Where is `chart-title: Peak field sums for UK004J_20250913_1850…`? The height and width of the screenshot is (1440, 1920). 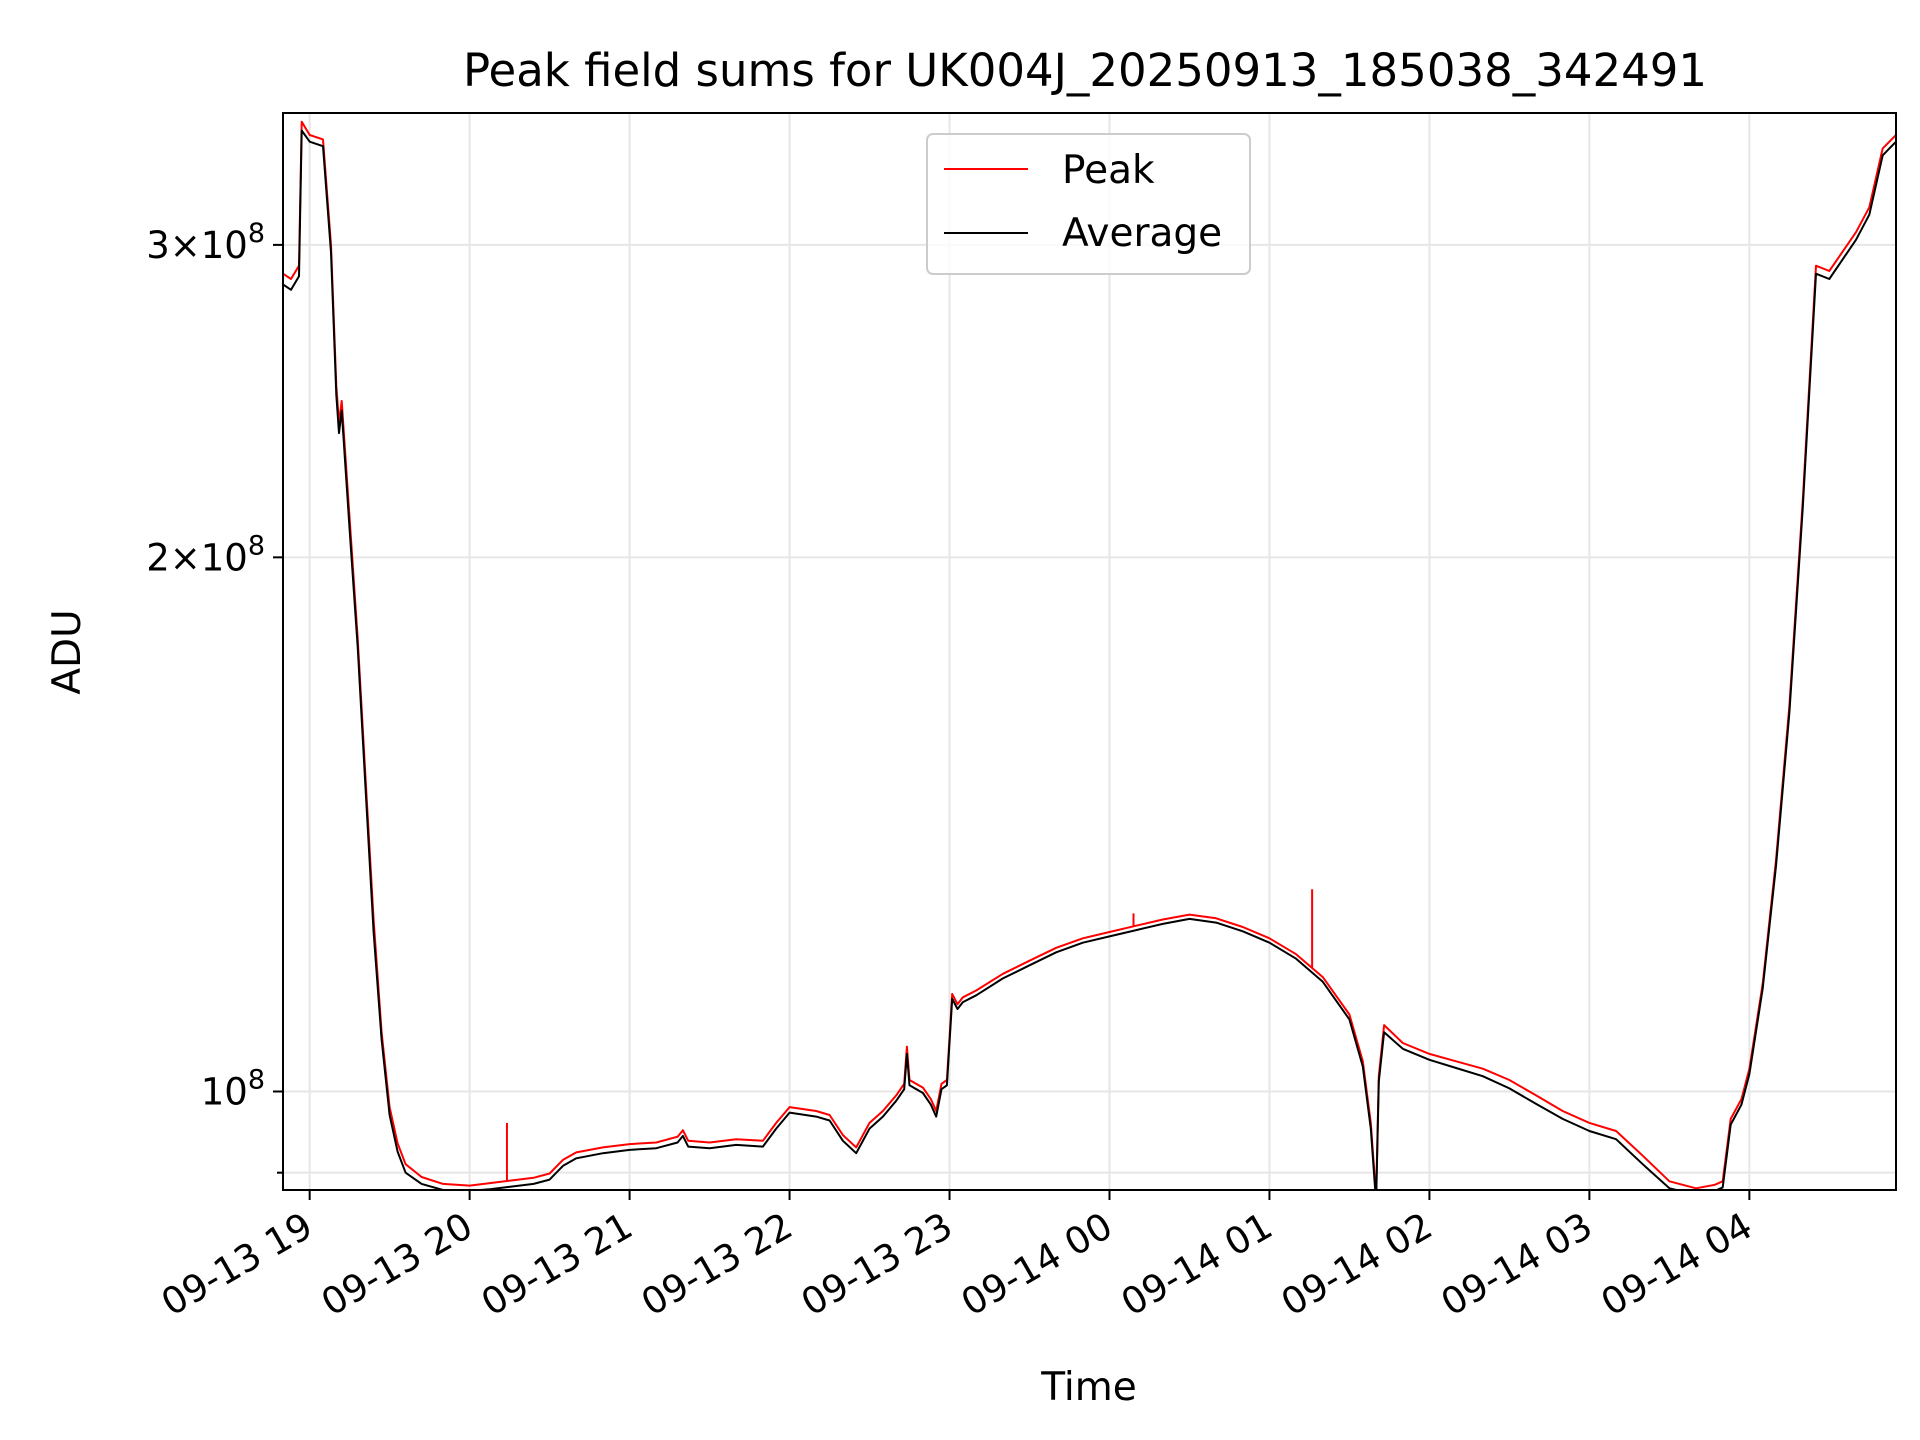 chart-title: Peak field sums for UK004J_20250913_1850… is located at coordinates (1085, 70).